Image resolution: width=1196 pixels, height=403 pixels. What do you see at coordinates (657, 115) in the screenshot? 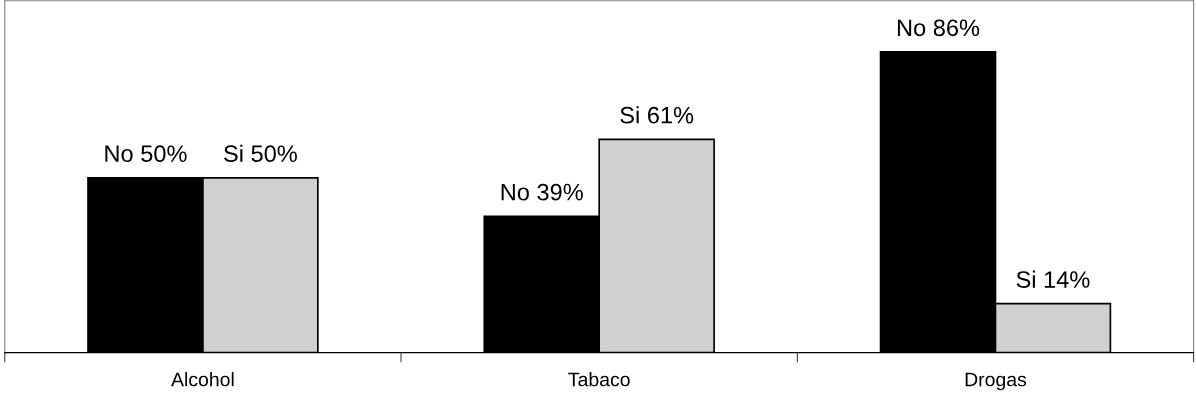
I see `data-label: Si 61%` at bounding box center [657, 115].